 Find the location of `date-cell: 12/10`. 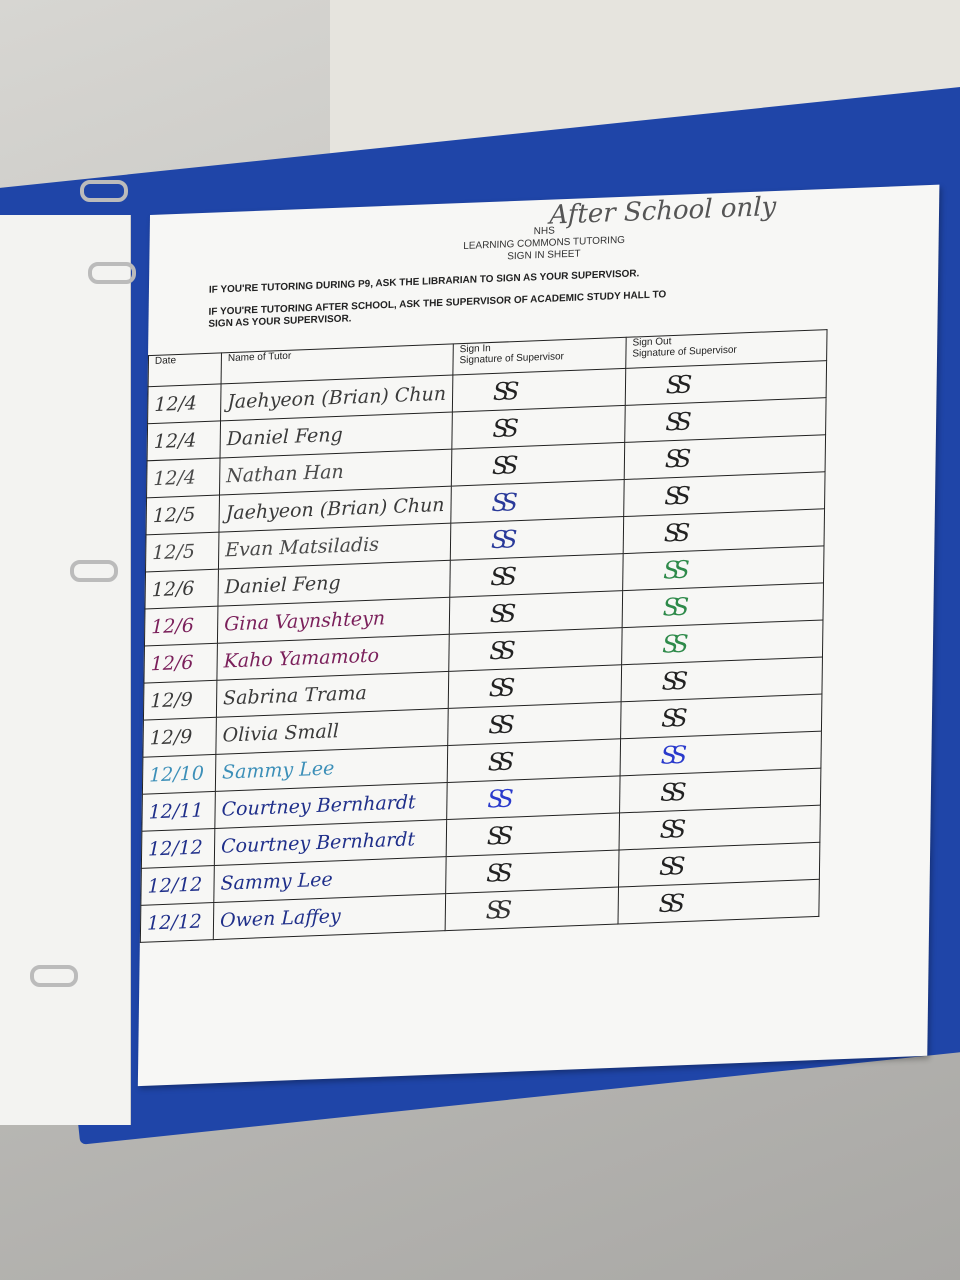

date-cell: 12/10 is located at coordinates (179, 774).